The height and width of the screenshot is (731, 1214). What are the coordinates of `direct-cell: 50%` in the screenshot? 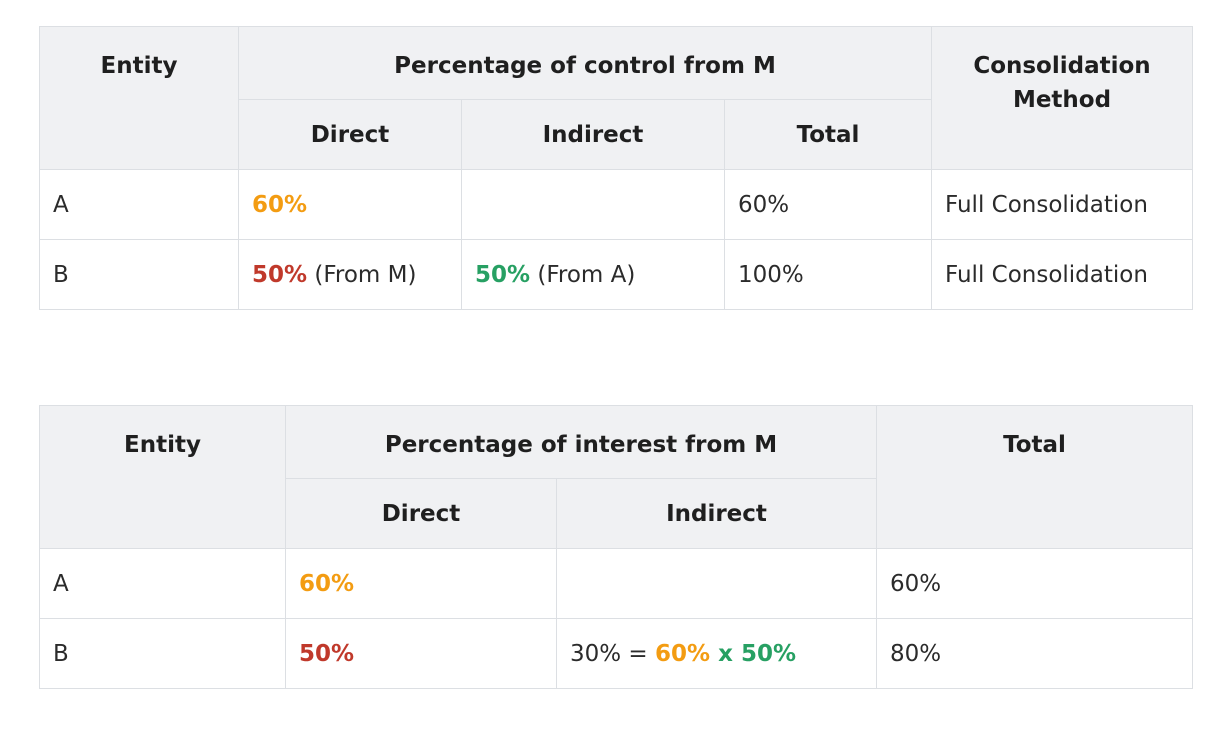 It's located at (421, 653).